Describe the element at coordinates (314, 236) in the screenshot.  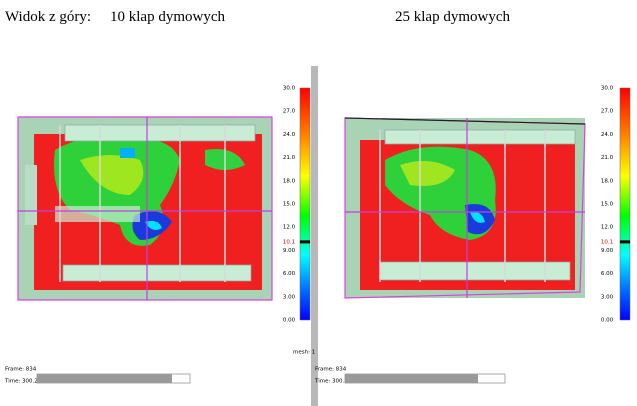
I see `divider` at that location.